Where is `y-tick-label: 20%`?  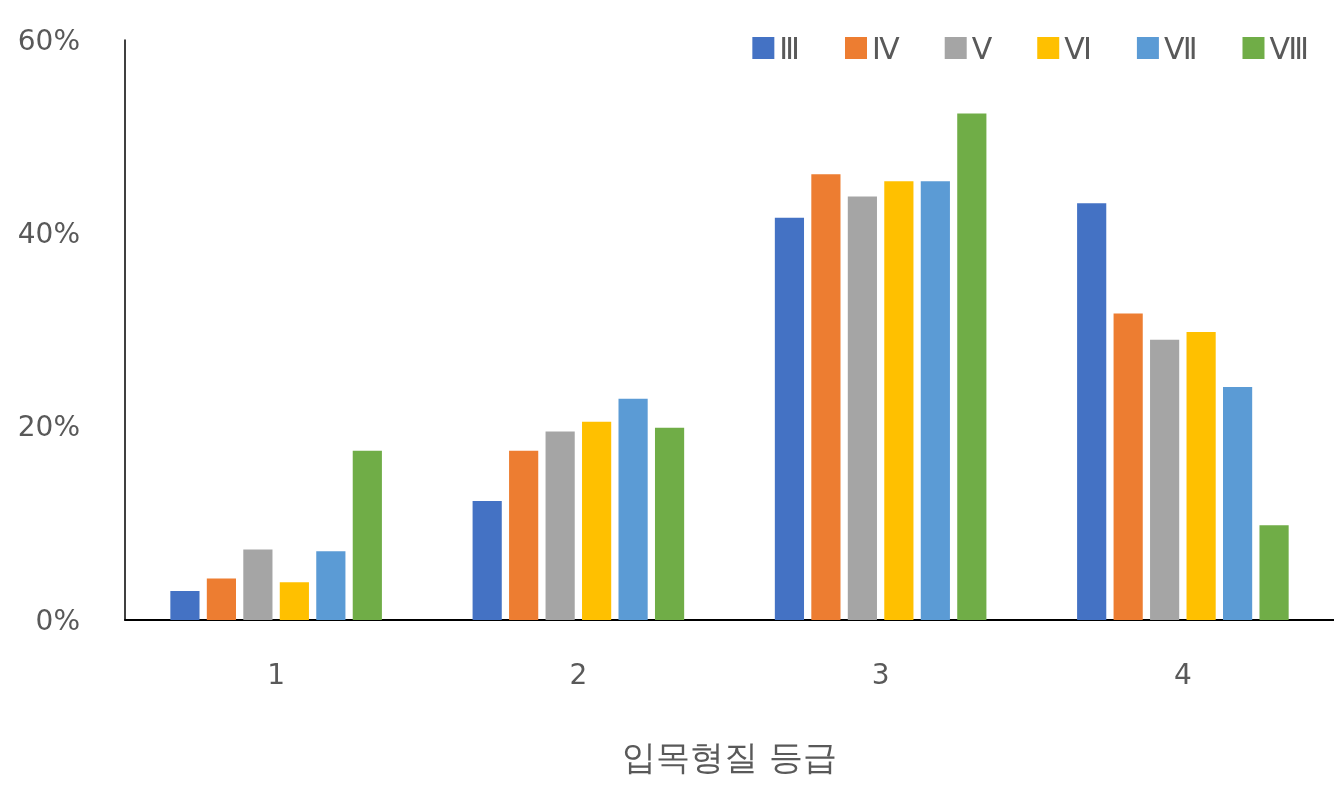 y-tick-label: 20% is located at coordinates (48, 427).